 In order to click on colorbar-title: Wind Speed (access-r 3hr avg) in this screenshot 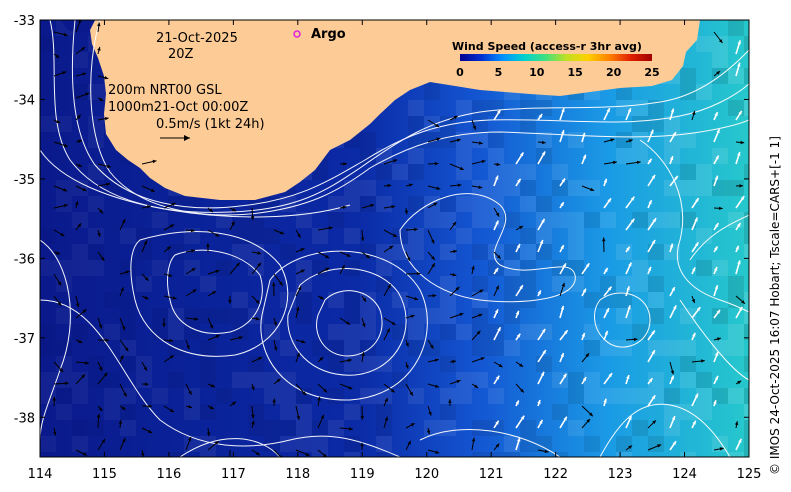, I will do `click(547, 46)`.